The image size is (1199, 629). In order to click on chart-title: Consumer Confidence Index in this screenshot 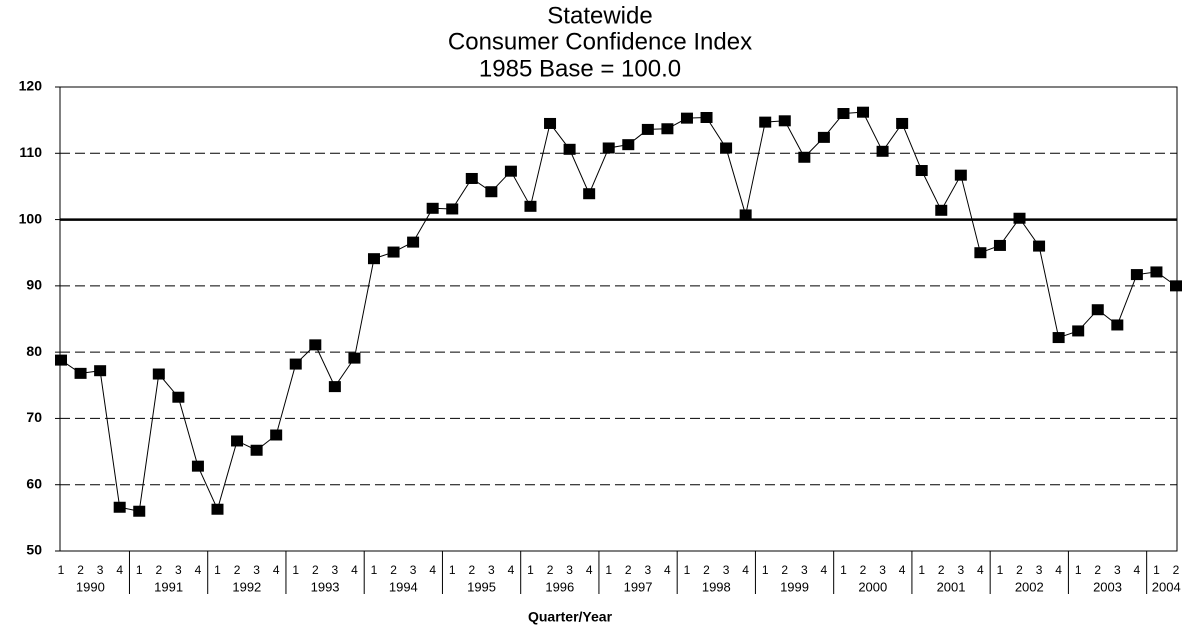, I will do `click(600, 41)`.